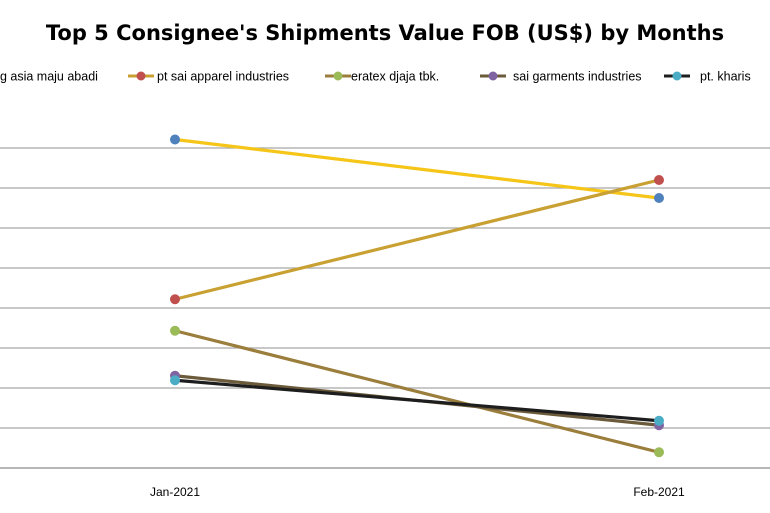  Describe the element at coordinates (725, 77) in the screenshot. I see `legend-label: pt. kharis` at that location.